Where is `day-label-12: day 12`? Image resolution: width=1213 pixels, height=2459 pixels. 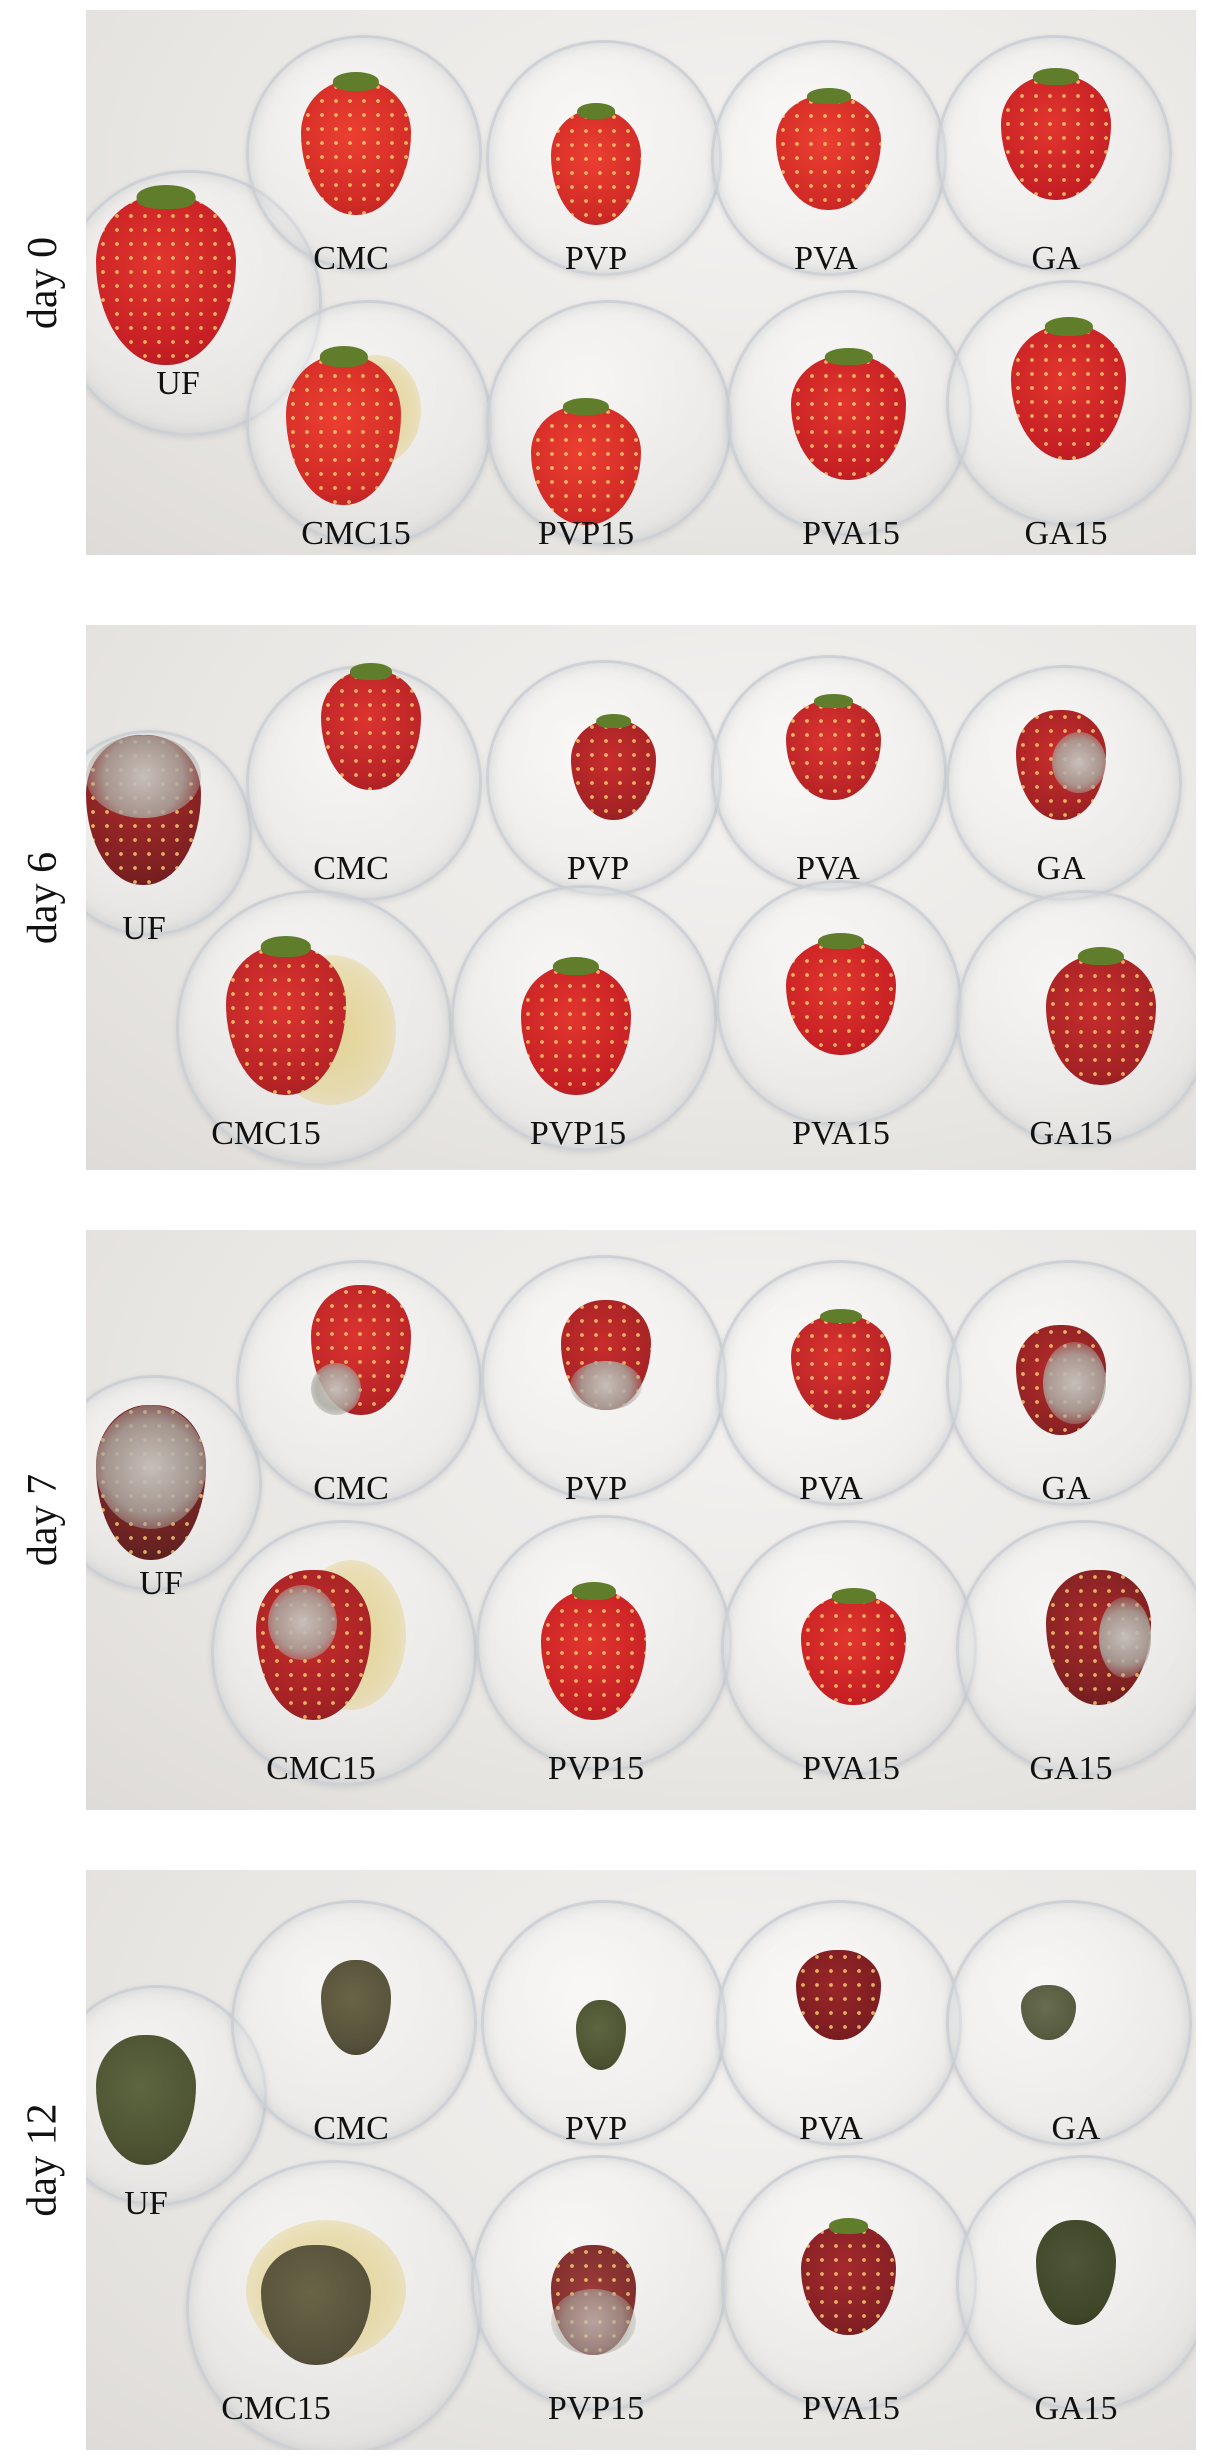 day-label-12: day 12 is located at coordinates (43, 2160).